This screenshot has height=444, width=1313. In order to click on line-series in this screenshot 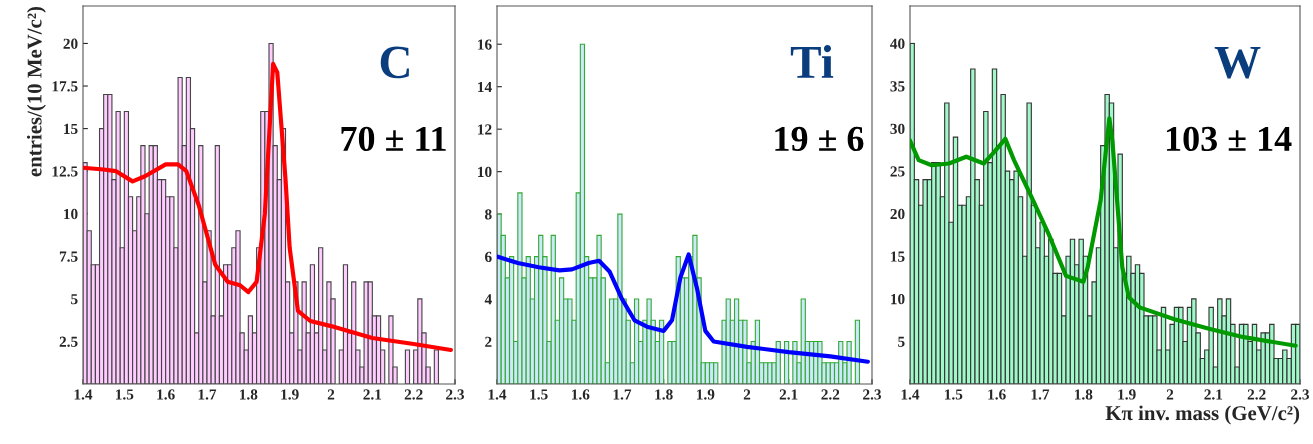, I will do `click(683, 308)`.